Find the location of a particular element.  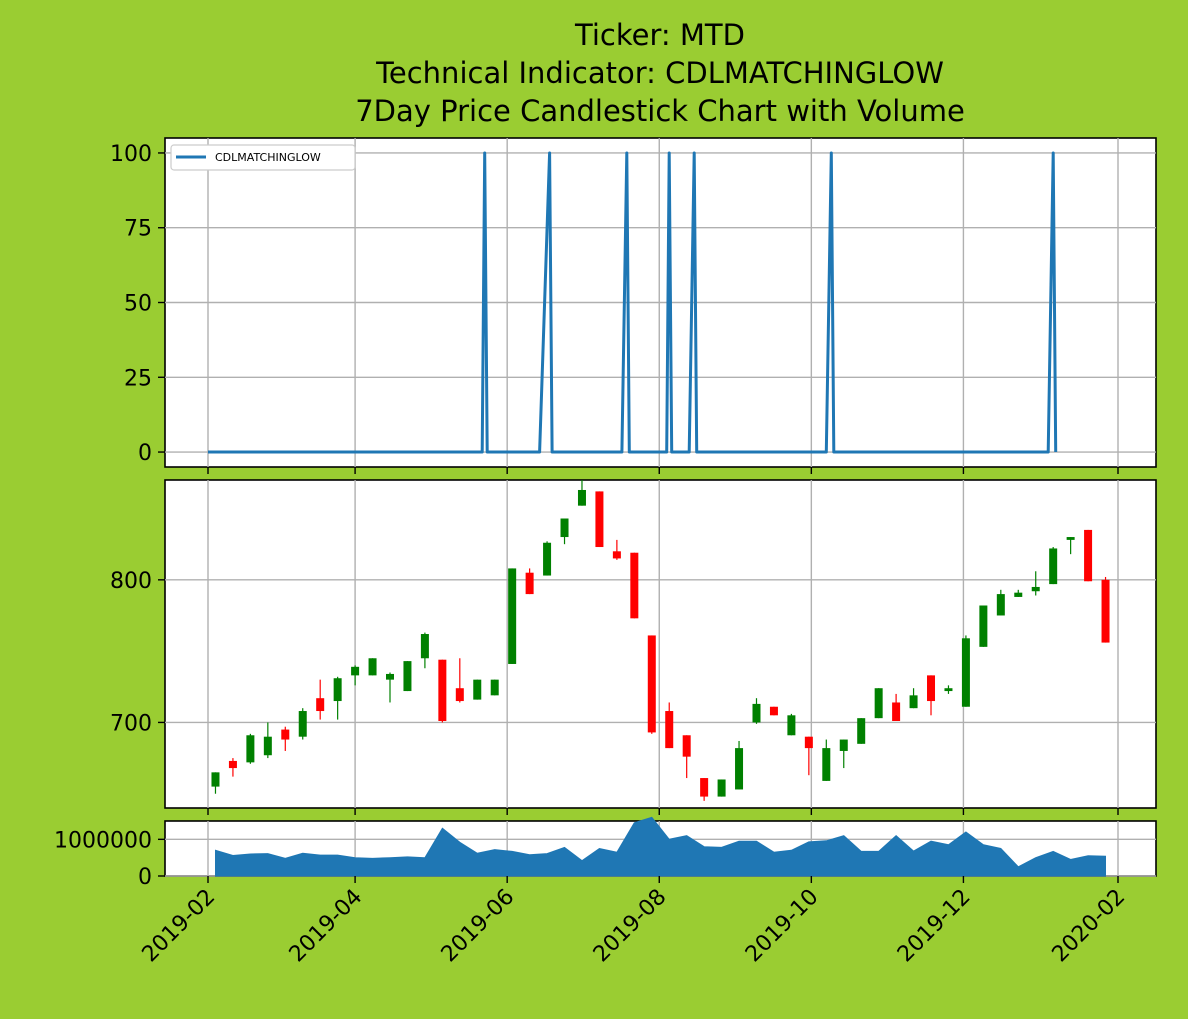

y-tick-label: 75 is located at coordinates (138, 229).